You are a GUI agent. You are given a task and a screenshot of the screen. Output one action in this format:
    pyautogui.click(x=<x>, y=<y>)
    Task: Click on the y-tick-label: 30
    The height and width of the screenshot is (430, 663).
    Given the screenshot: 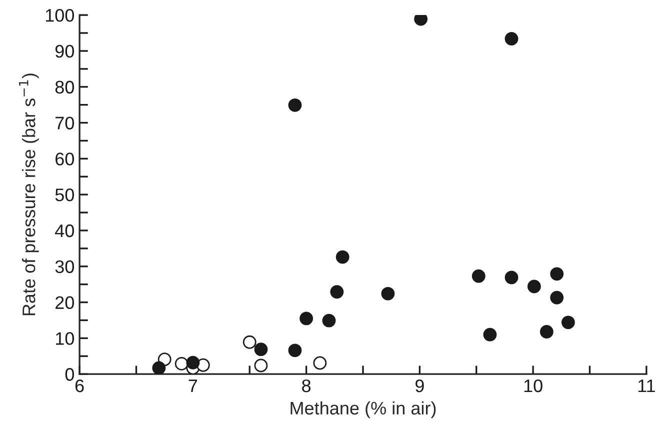 What is the action you would take?
    pyautogui.click(x=64, y=267)
    